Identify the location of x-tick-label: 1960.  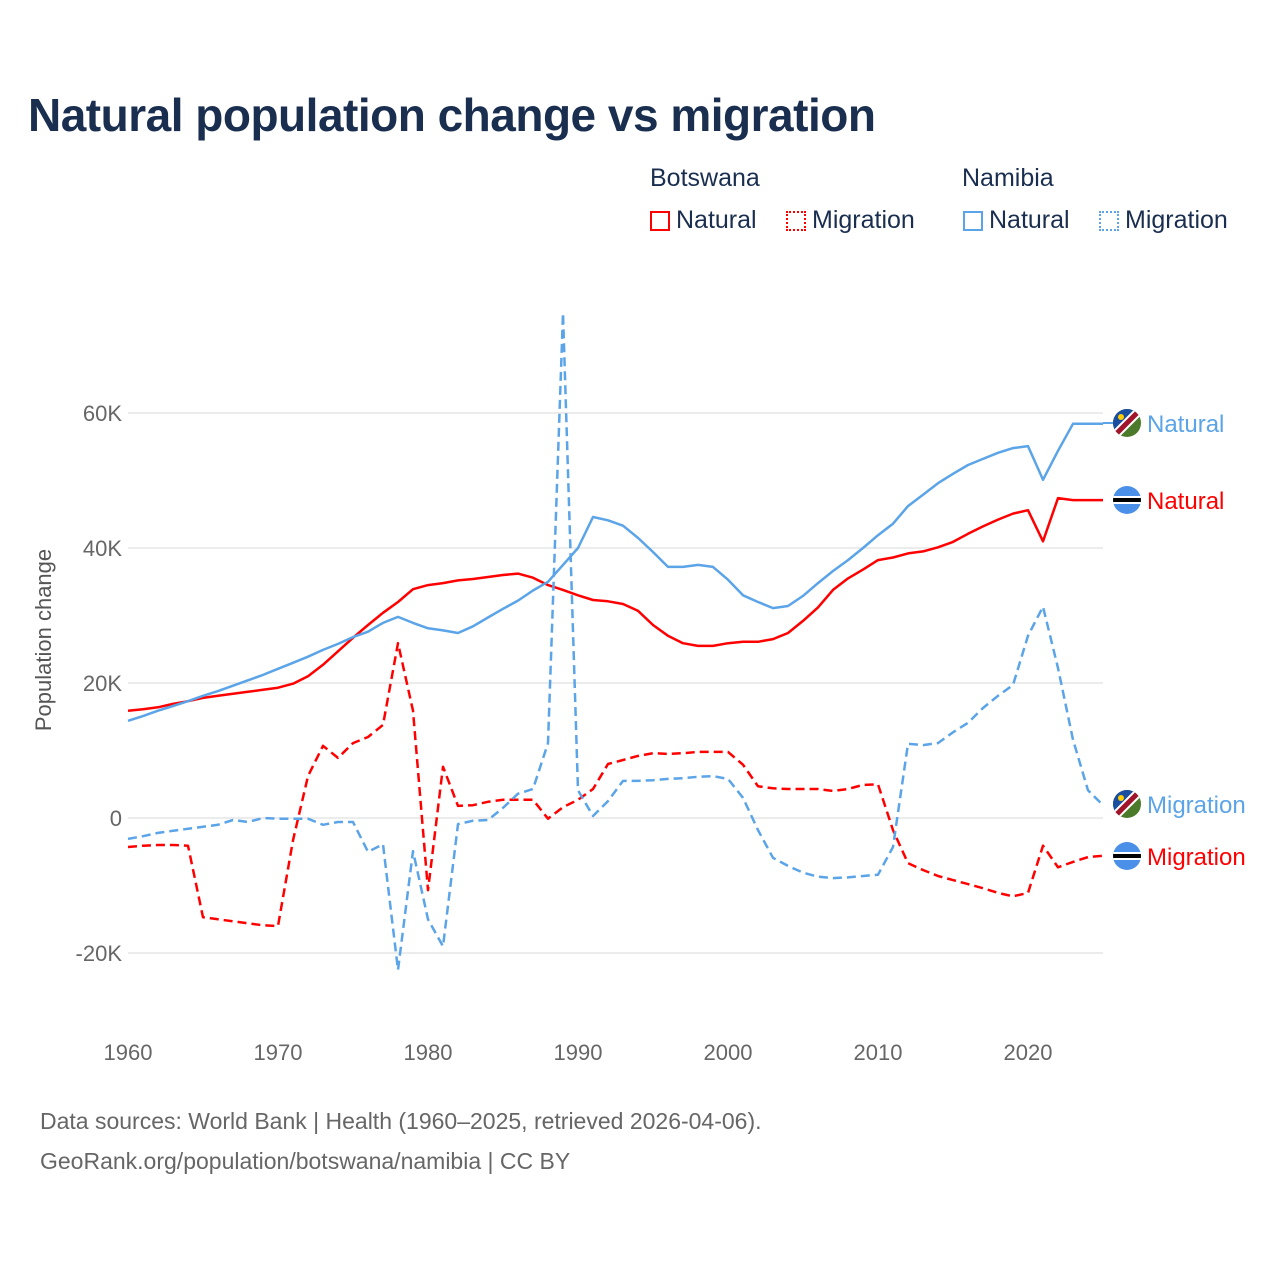
(128, 1052).